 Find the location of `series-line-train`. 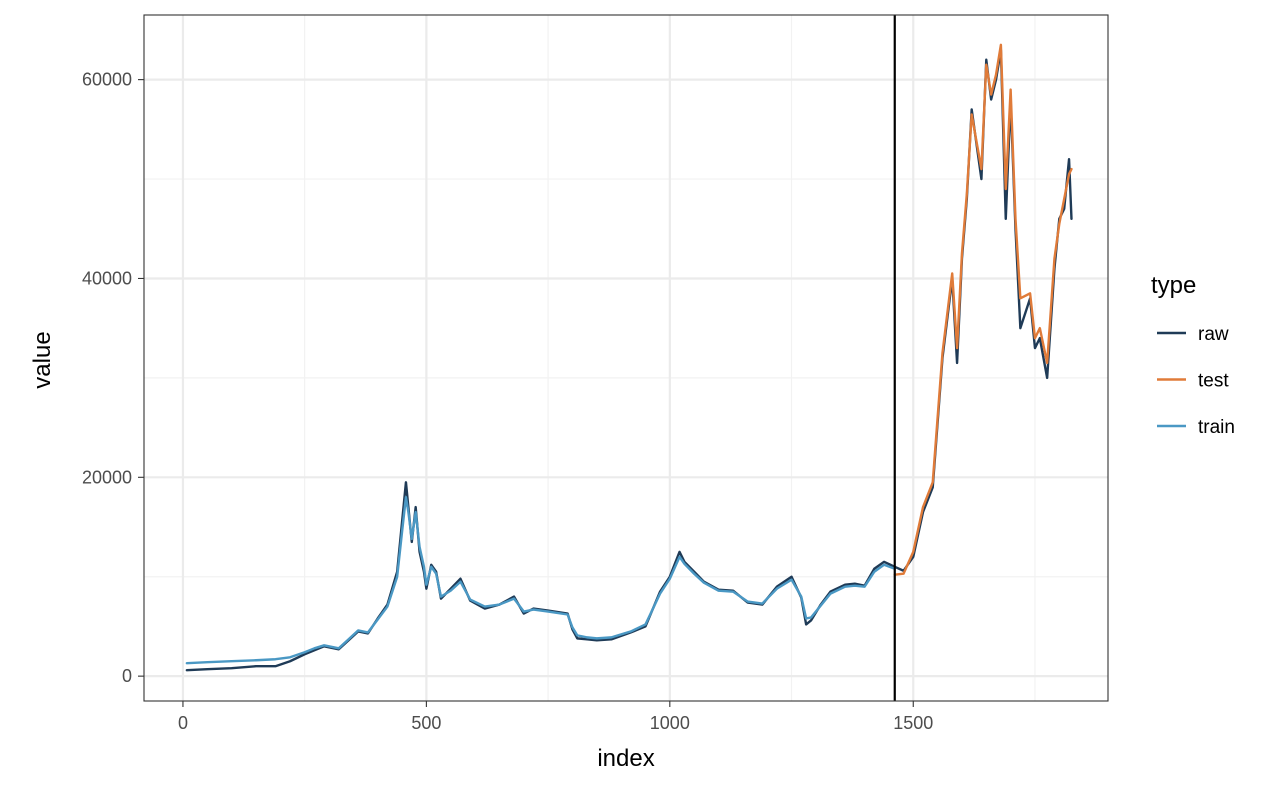

series-line-train is located at coordinates (540, 580).